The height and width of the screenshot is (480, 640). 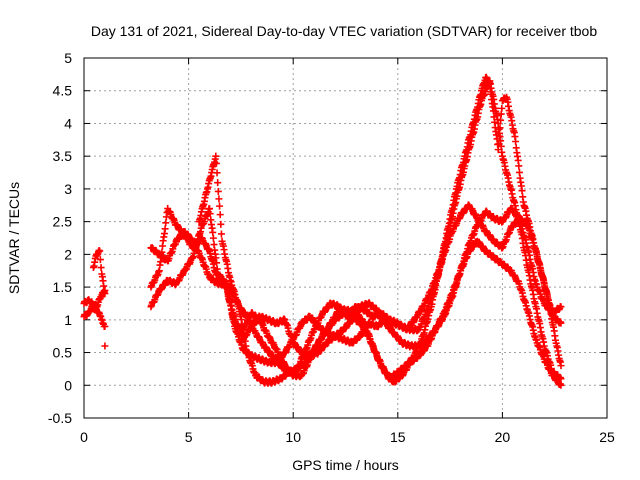 I want to click on y-tick-label: 2.5, so click(x=63, y=222).